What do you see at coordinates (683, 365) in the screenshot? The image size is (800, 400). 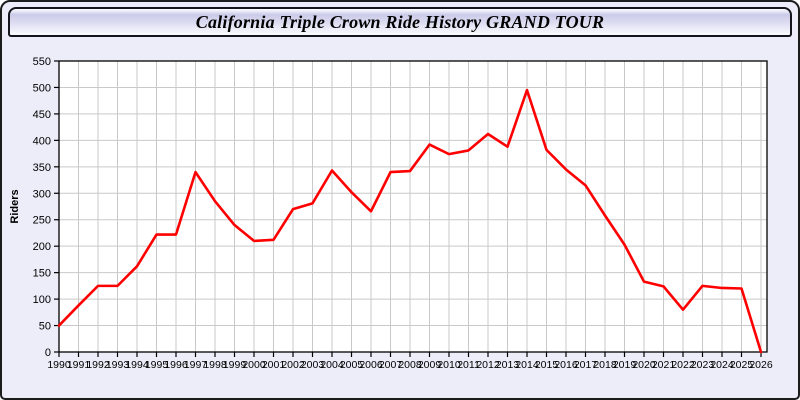 I see `x-tick-label: 2022` at bounding box center [683, 365].